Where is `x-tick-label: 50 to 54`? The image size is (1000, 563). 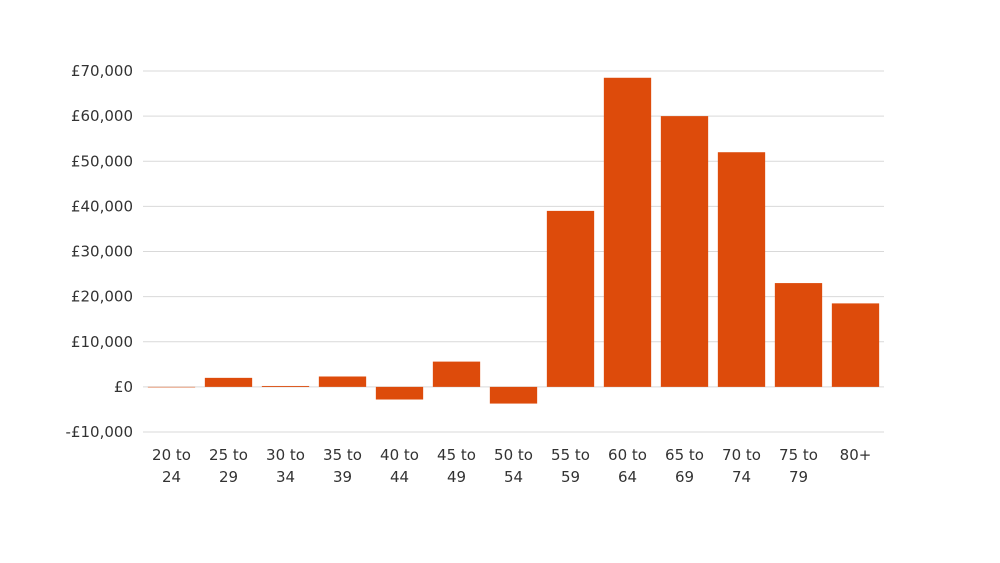
x-tick-label: 50 to 54 is located at coordinates (513, 466).